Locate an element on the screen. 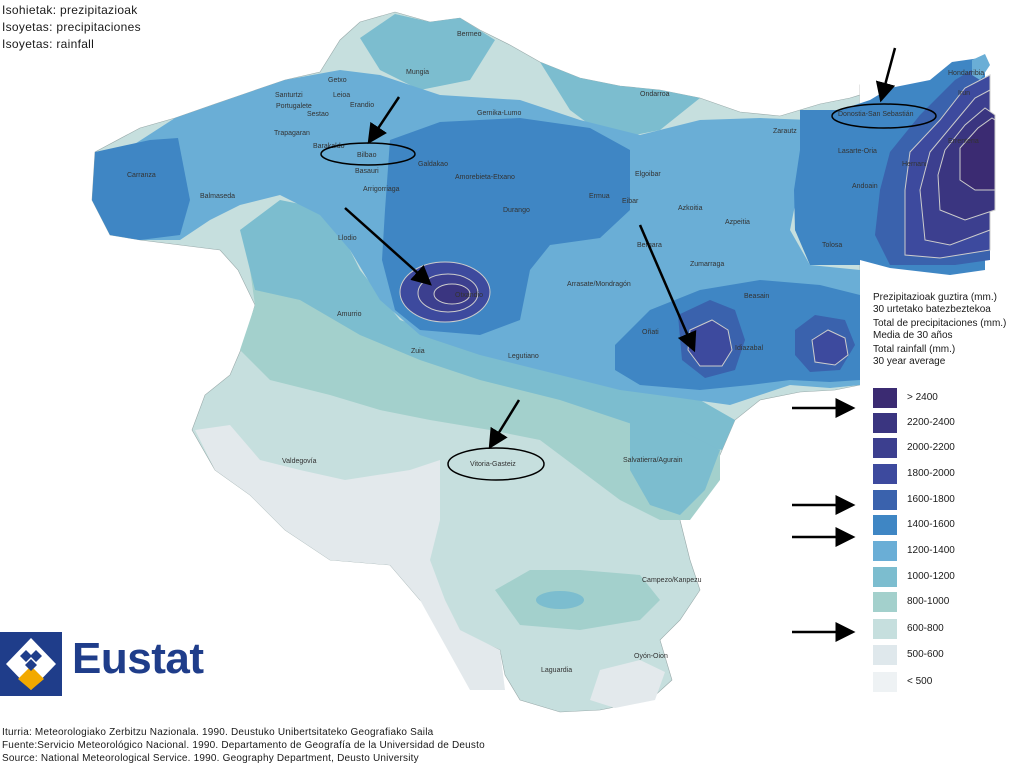 This screenshot has width=1024, height=768. legend-item: 1800-2000 is located at coordinates (948, 474).